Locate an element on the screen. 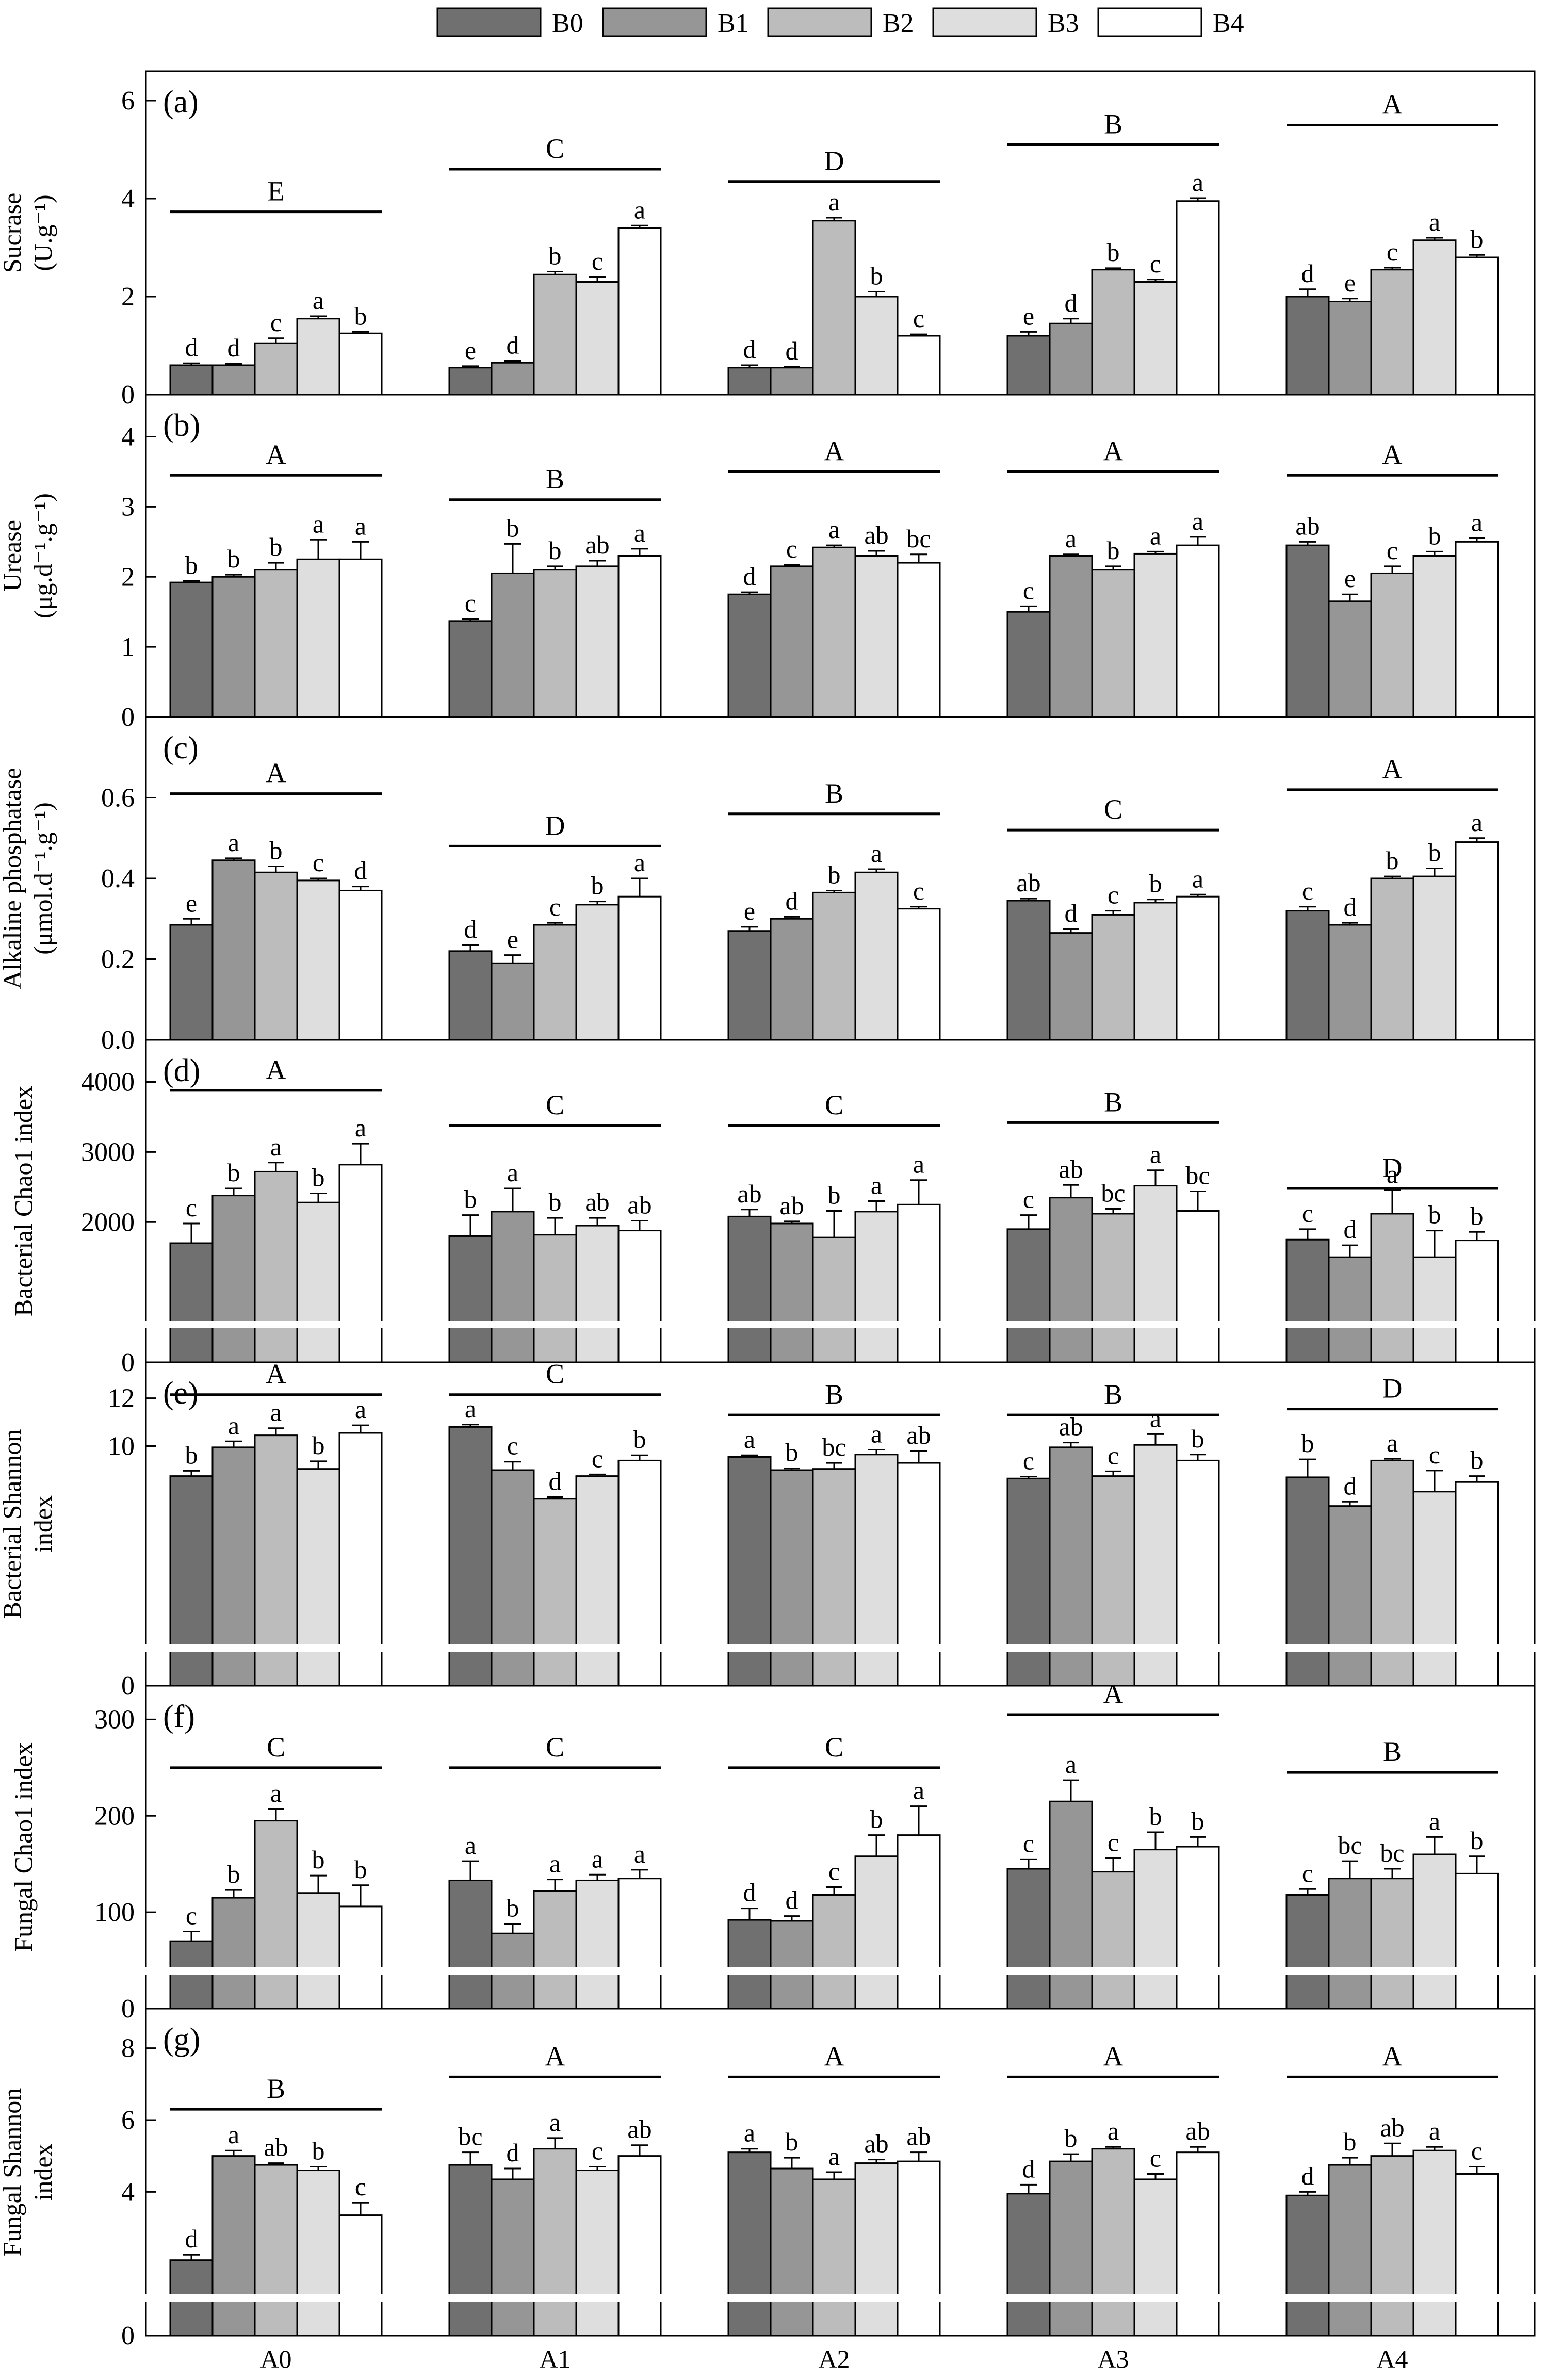  bar-a3-b0 is located at coordinates (1028, 1295).